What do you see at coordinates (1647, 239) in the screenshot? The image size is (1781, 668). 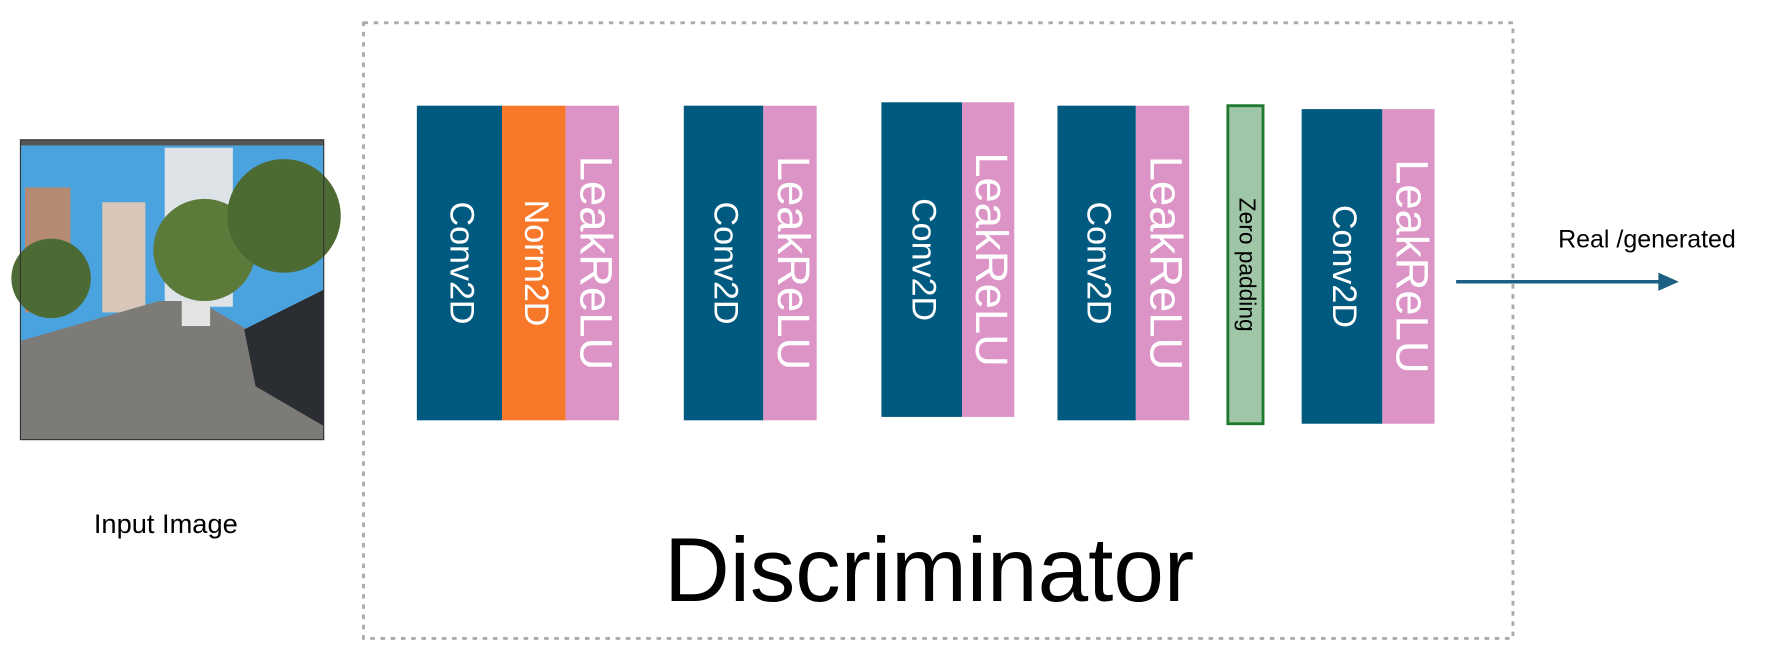 I see `output-label: Real /generated` at bounding box center [1647, 239].